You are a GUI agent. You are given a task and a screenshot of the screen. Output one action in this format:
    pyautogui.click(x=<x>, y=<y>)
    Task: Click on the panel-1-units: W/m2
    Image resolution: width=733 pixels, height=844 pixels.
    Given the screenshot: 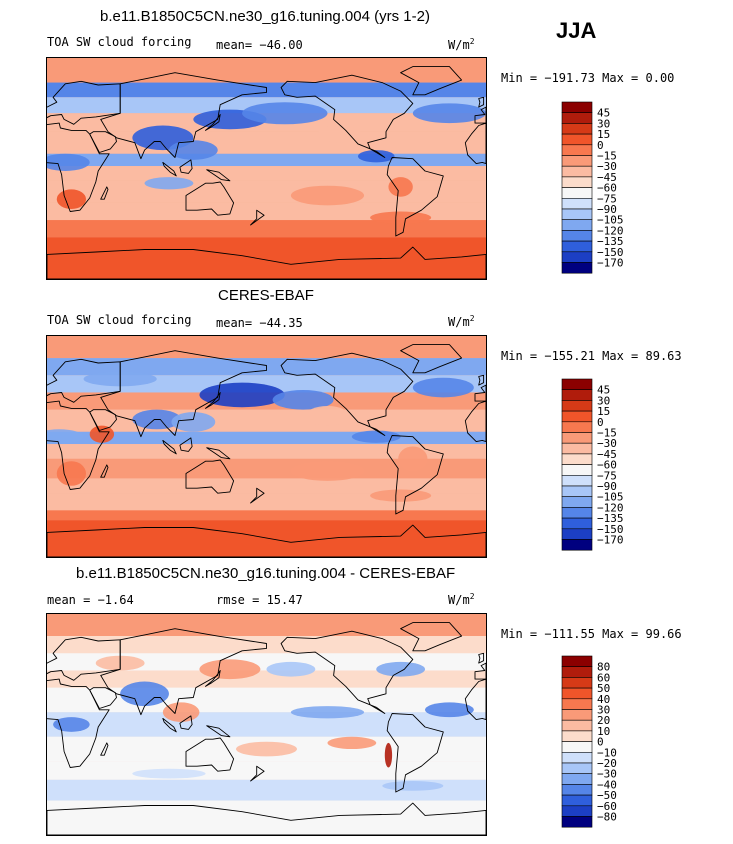 What is the action you would take?
    pyautogui.click(x=461, y=44)
    